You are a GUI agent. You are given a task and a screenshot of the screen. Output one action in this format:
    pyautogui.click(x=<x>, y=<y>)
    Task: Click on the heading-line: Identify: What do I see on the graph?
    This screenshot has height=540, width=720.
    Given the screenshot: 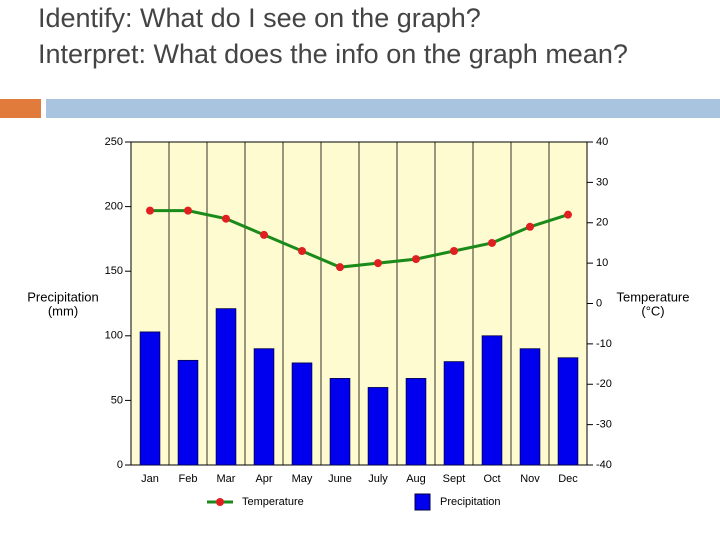 What is the action you would take?
    pyautogui.click(x=259, y=18)
    